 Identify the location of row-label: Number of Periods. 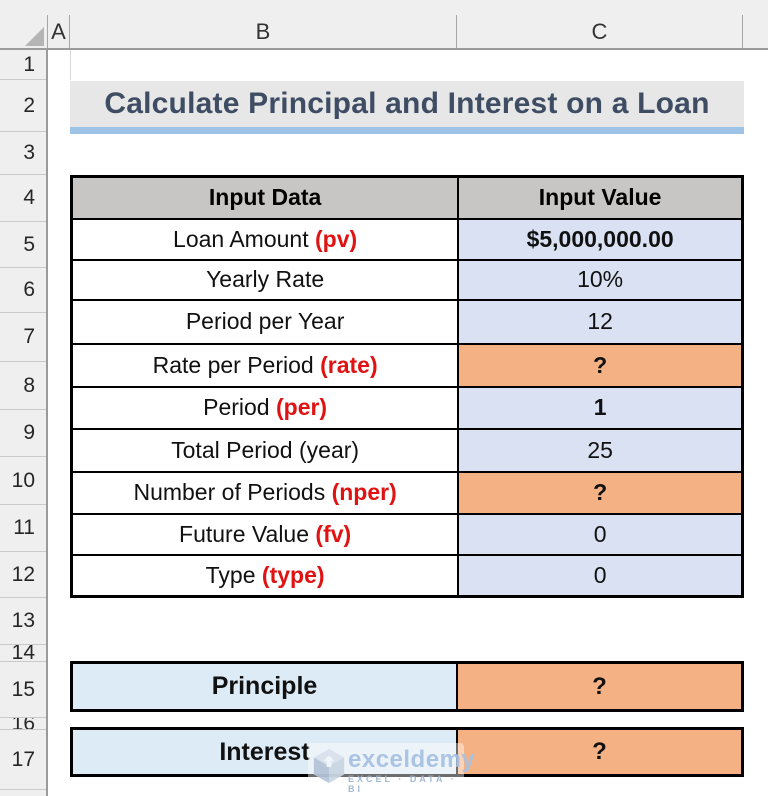
(232, 492).